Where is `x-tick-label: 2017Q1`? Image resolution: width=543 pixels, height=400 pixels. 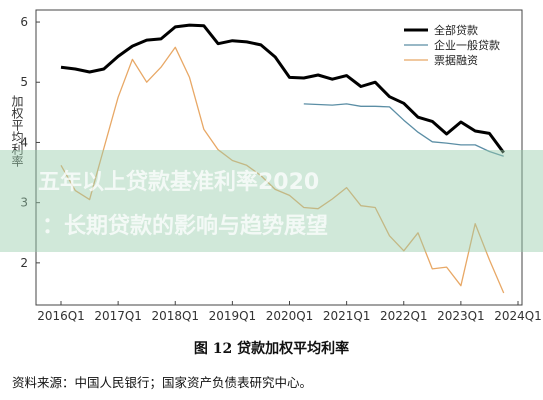 x-tick-label: 2017Q1 is located at coordinates (118, 316).